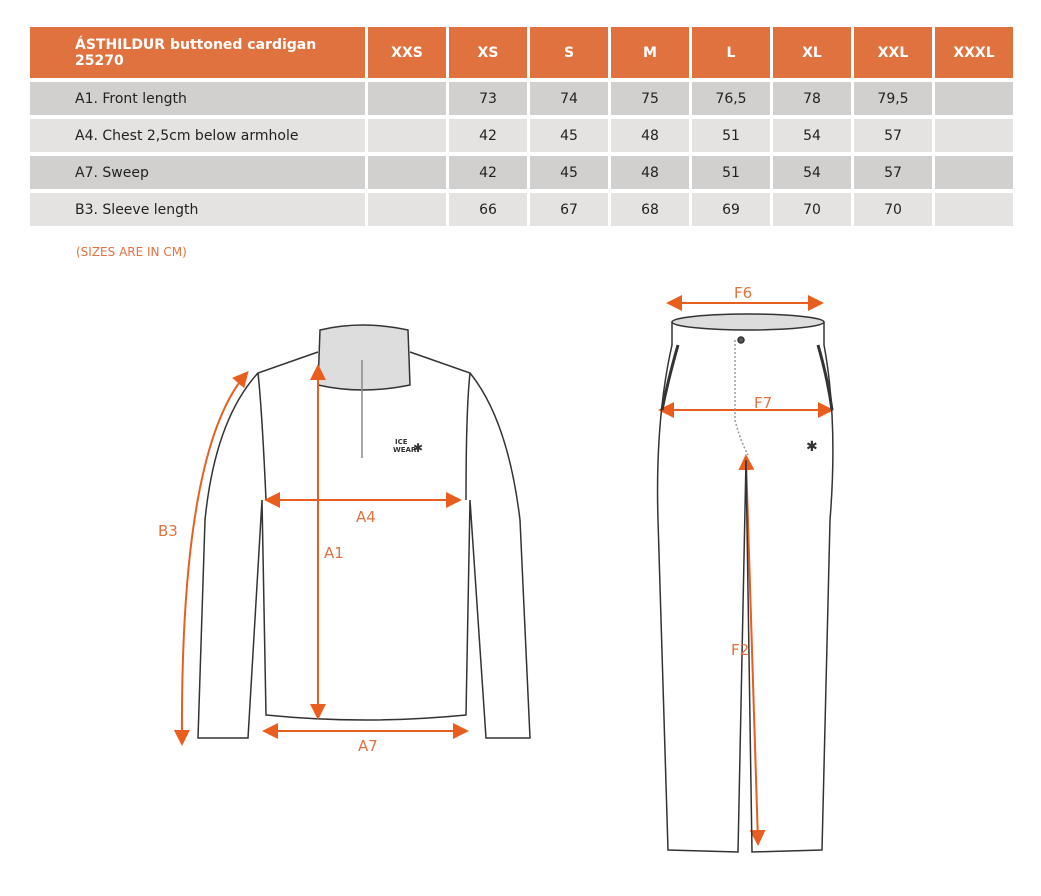  Describe the element at coordinates (488, 52) in the screenshot. I see `size-header: XS` at that location.